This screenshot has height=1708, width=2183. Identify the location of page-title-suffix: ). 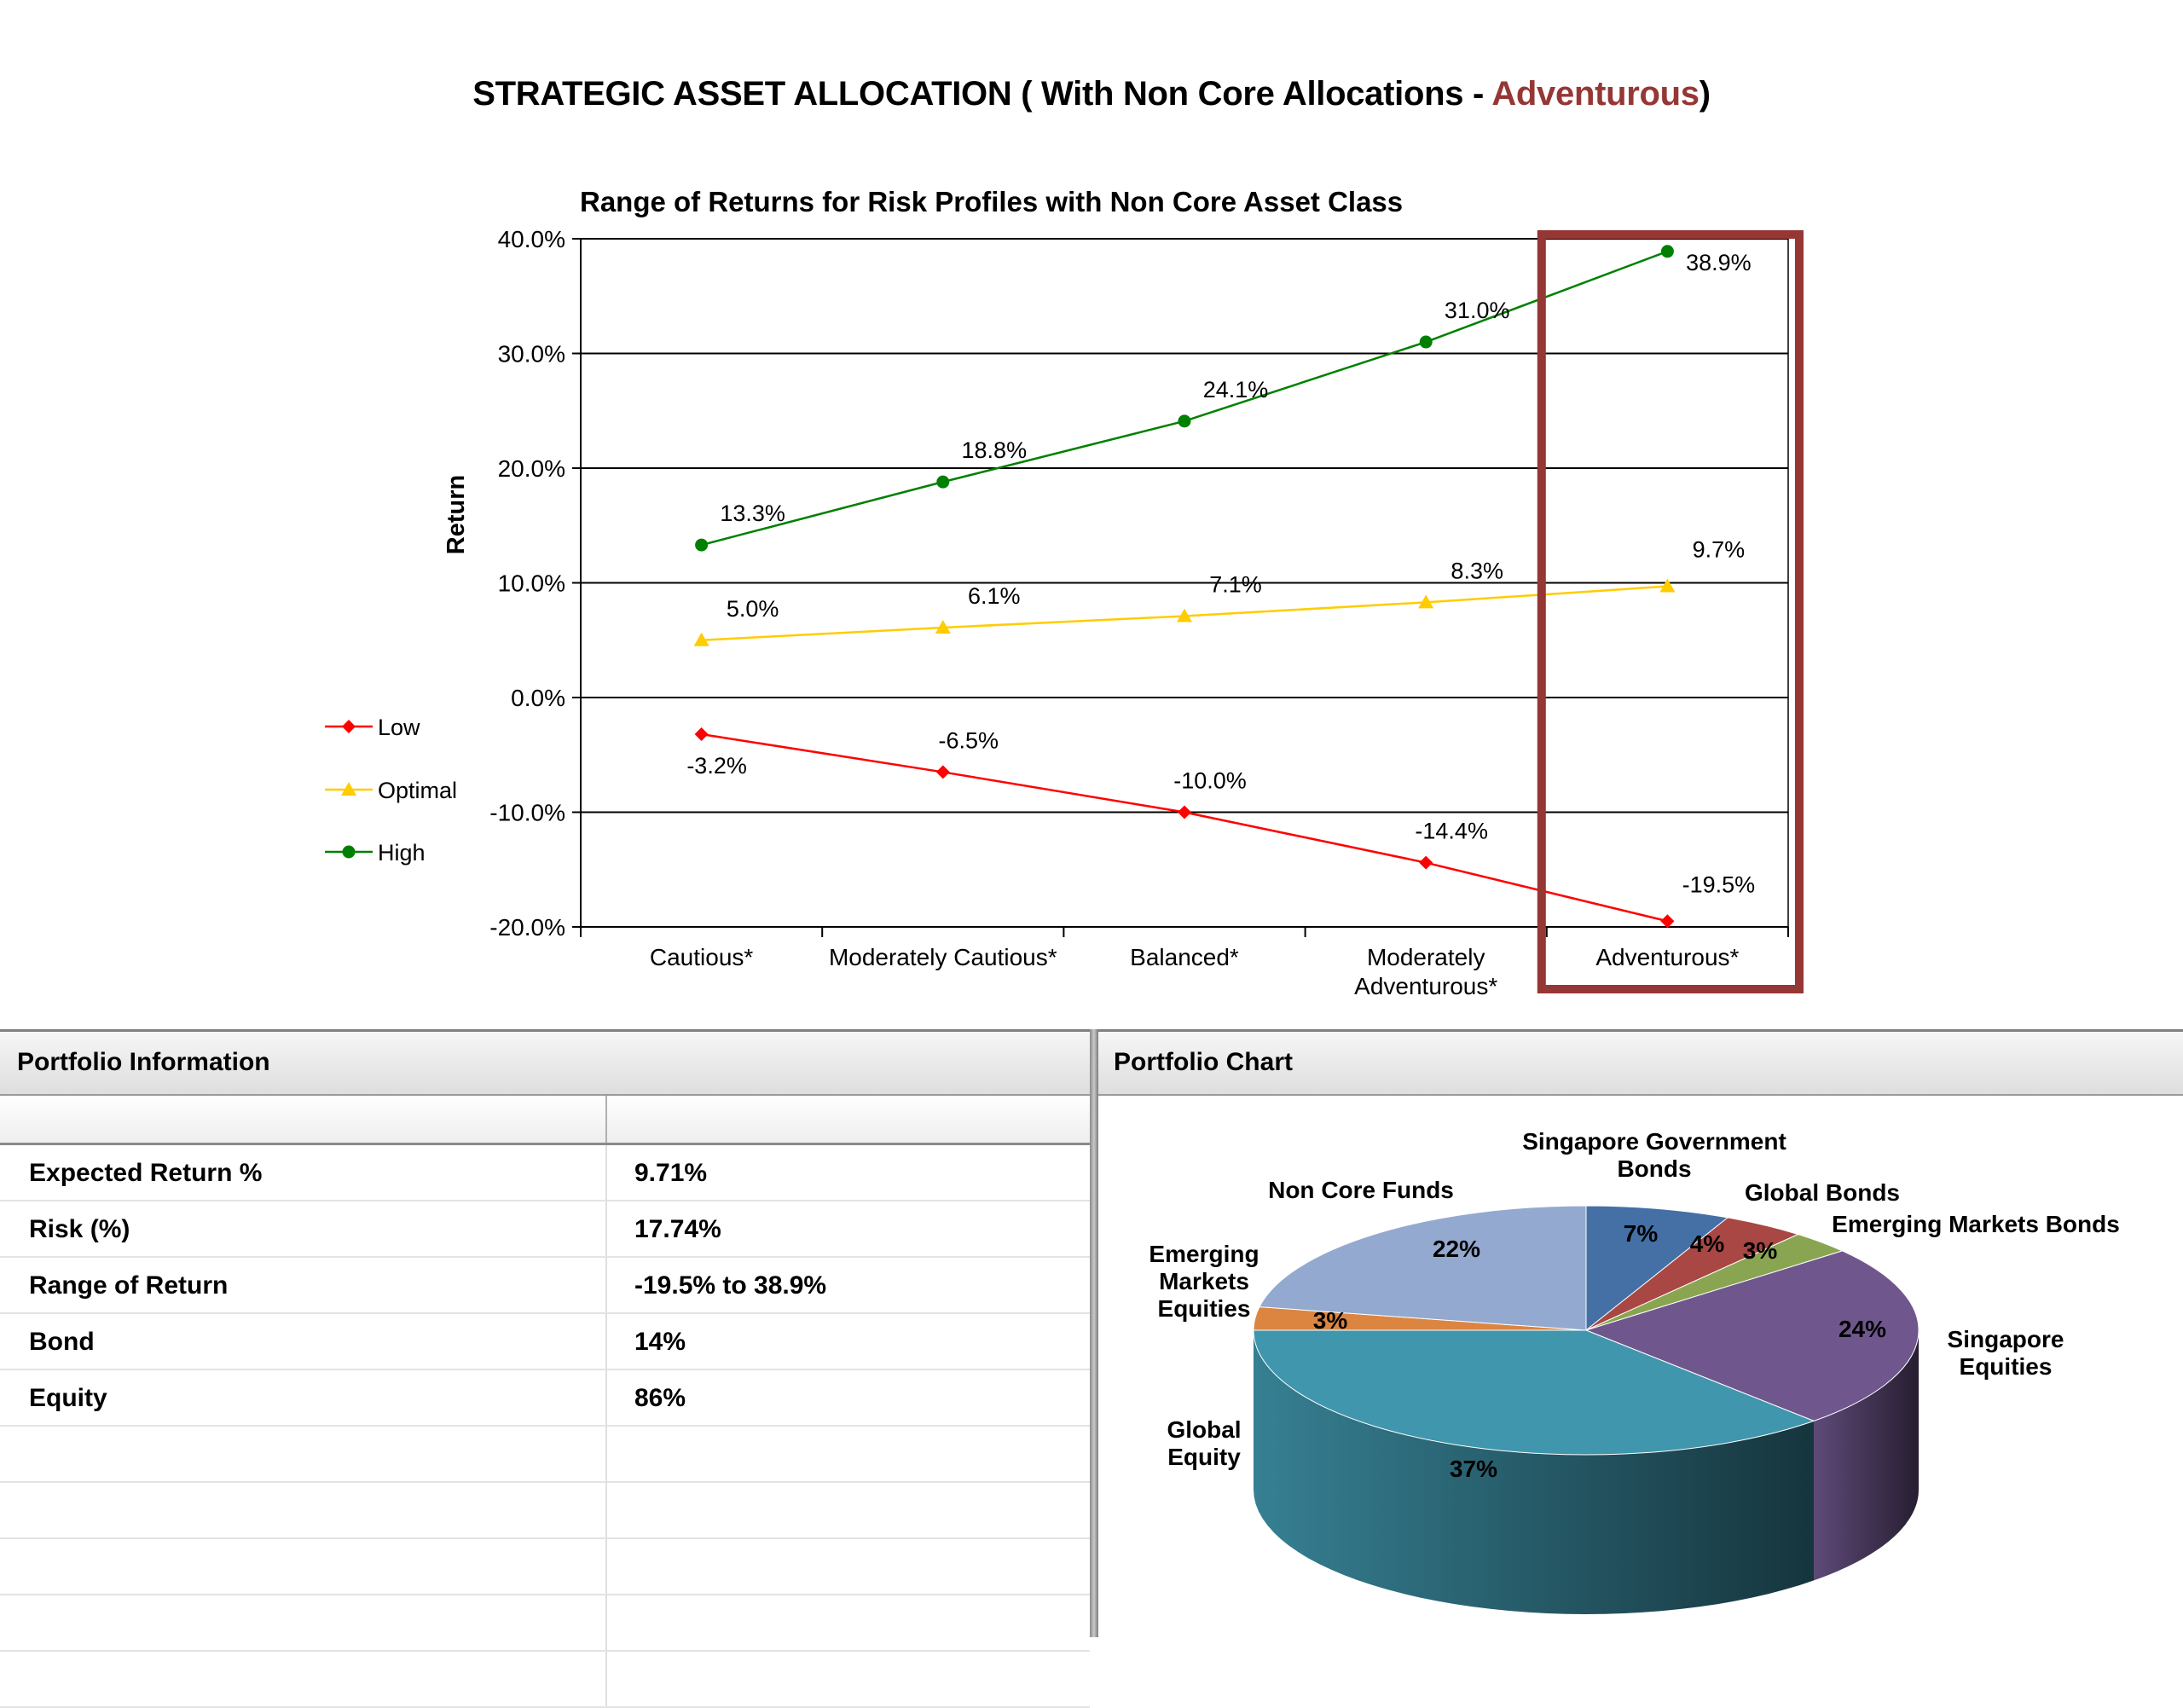
(1705, 94).